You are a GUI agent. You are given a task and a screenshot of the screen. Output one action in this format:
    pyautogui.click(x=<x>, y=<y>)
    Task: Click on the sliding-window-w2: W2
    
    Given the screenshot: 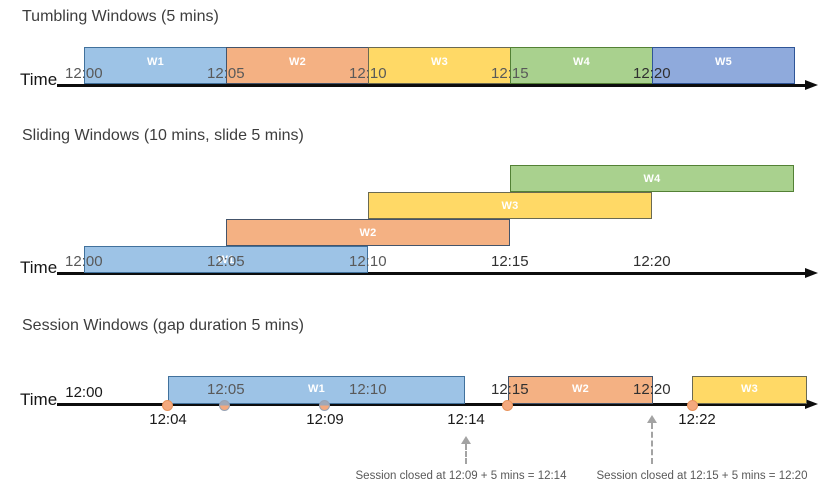 What is the action you would take?
    pyautogui.click(x=368, y=232)
    